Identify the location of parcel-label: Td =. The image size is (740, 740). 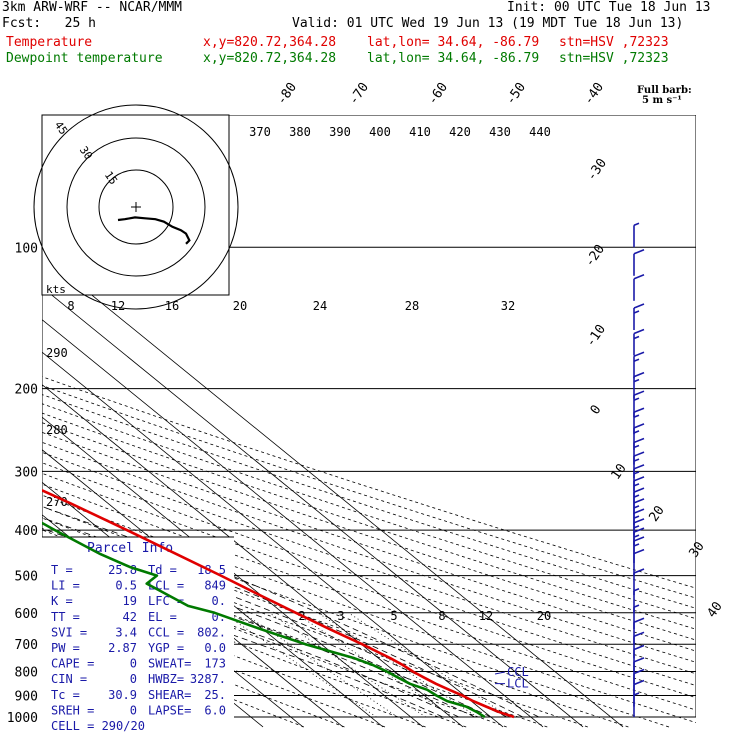
(162, 570).